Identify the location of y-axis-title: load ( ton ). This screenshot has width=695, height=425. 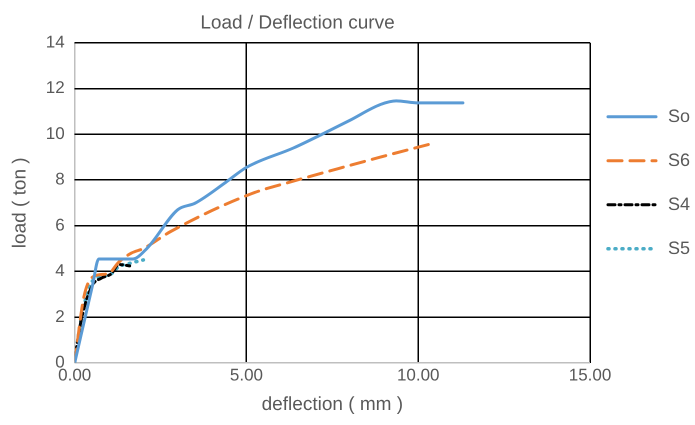
(20, 202).